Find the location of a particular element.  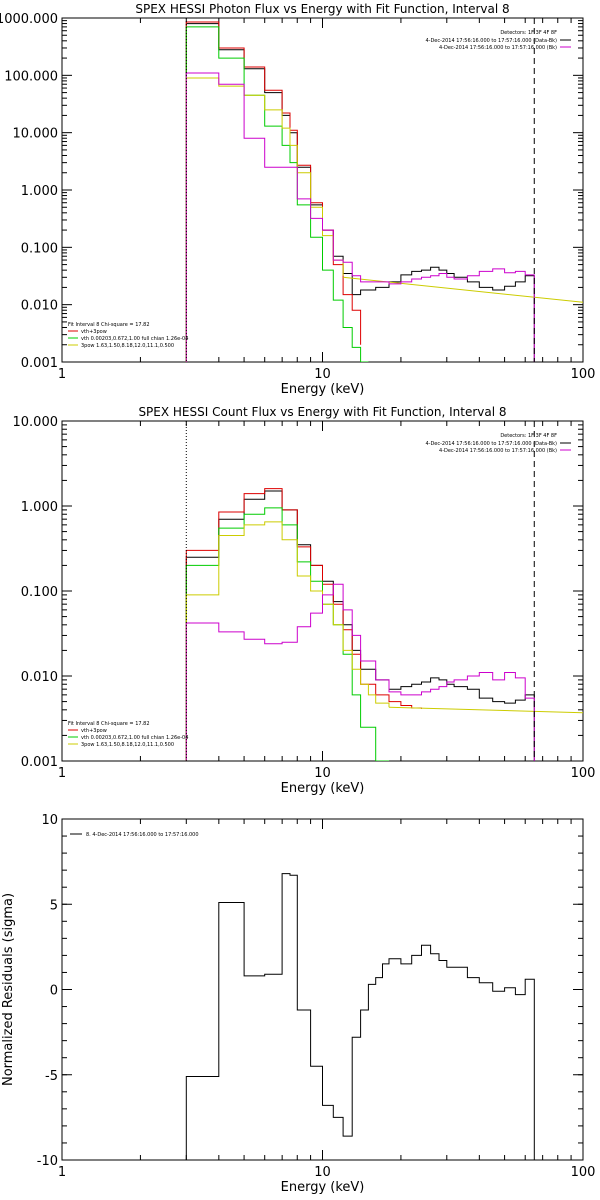

y-tick-label: 0 is located at coordinates (54, 991).